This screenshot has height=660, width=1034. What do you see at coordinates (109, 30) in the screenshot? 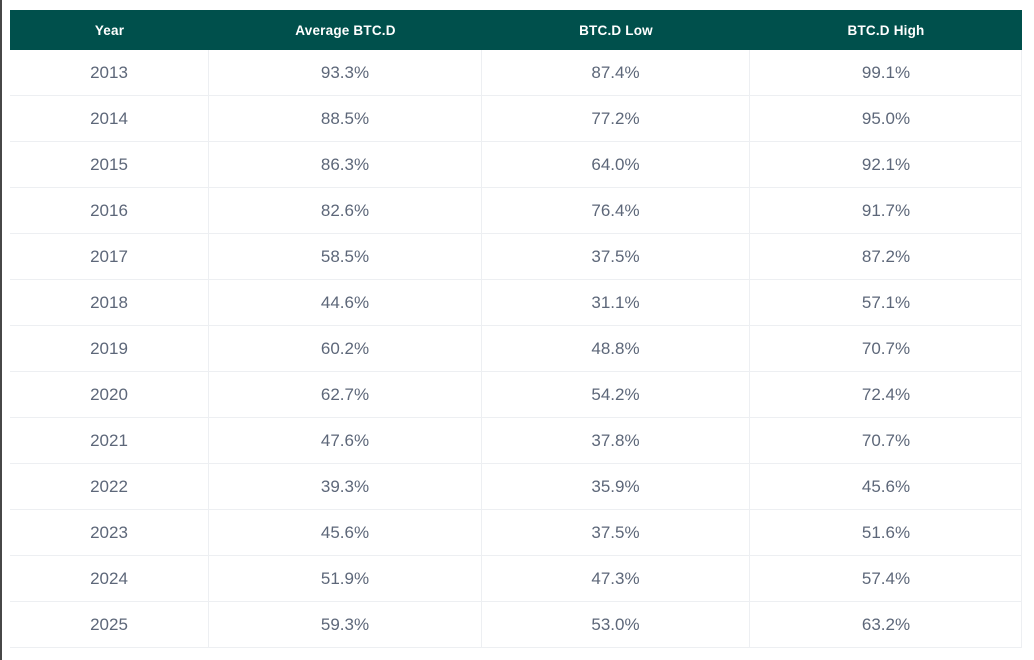
I see `column-header-year: Year` at bounding box center [109, 30].